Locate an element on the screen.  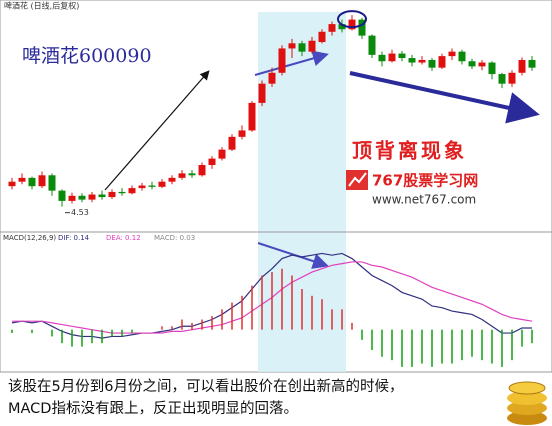
site-url: www.net767.com is located at coordinates (424, 200).